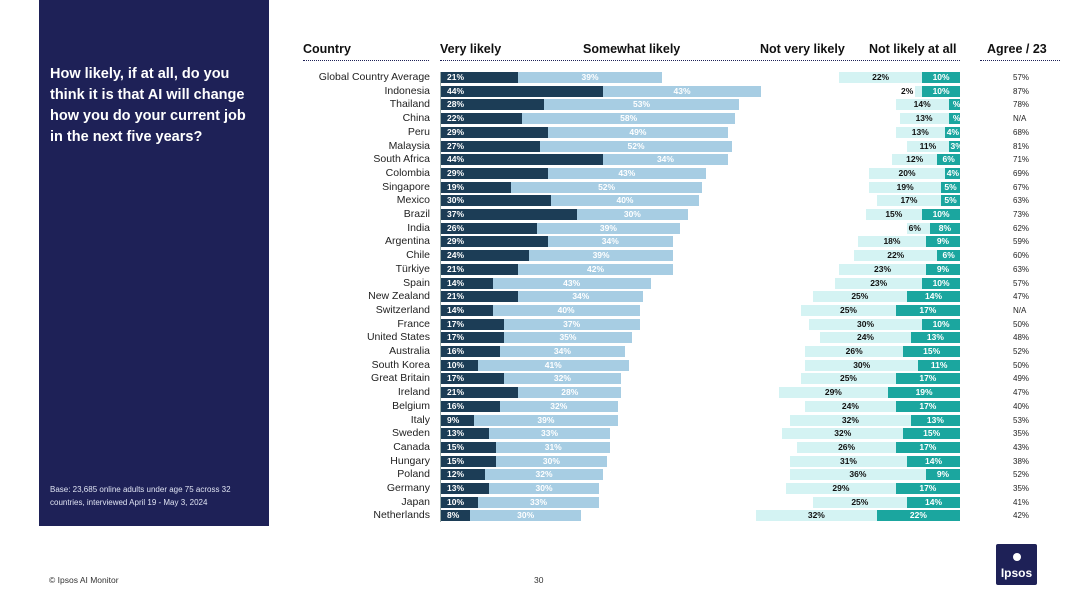  I want to click on agree-value: 41%, so click(1021, 502).